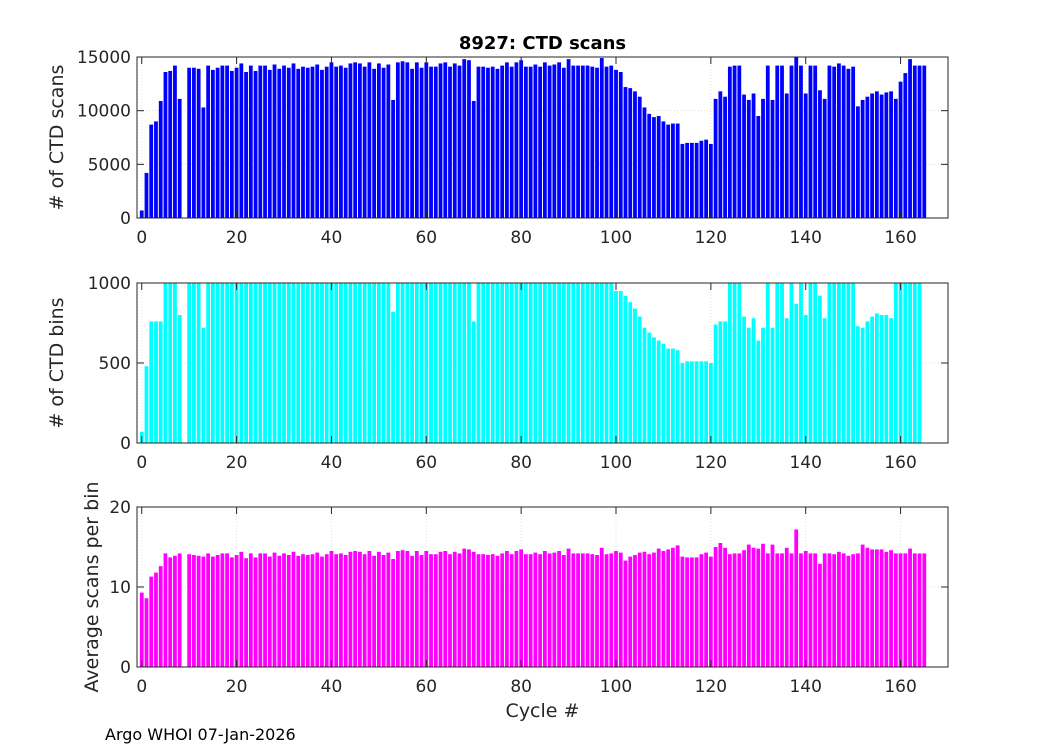 This screenshot has width=1050, height=750. Describe the element at coordinates (120, 508) in the screenshot. I see `y-tick-label: 20` at that location.